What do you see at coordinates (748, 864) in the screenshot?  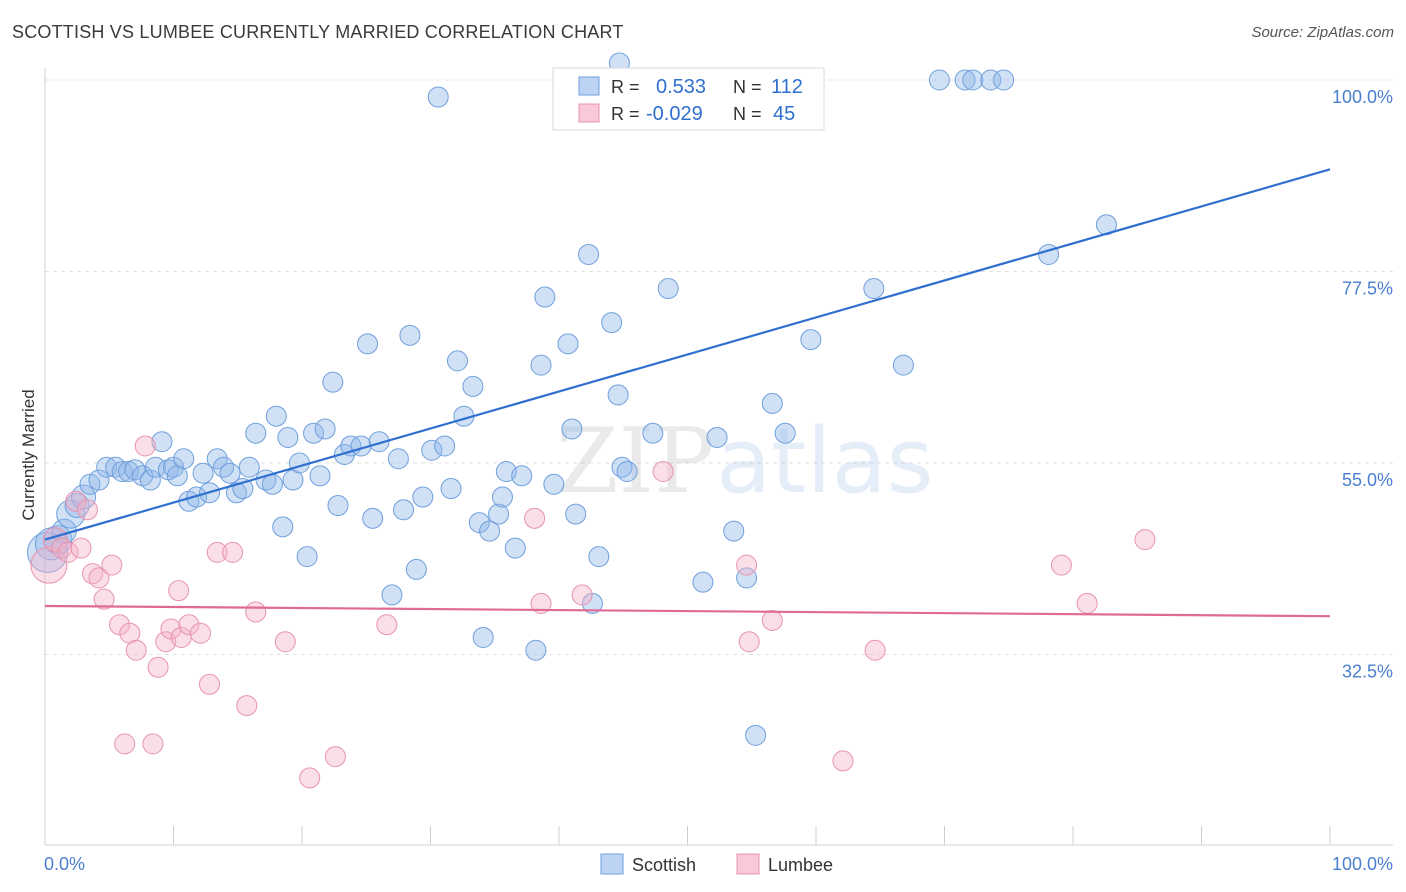 I see `legend-swatch-lumbee` at bounding box center [748, 864].